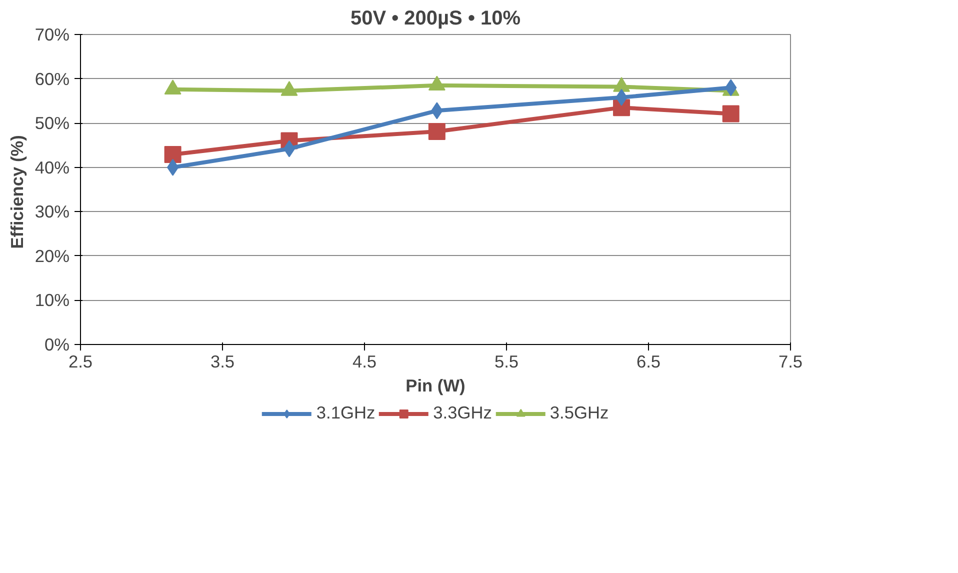 The width and height of the screenshot is (958, 573). I want to click on x-tick-label: 6.5, so click(648, 362).